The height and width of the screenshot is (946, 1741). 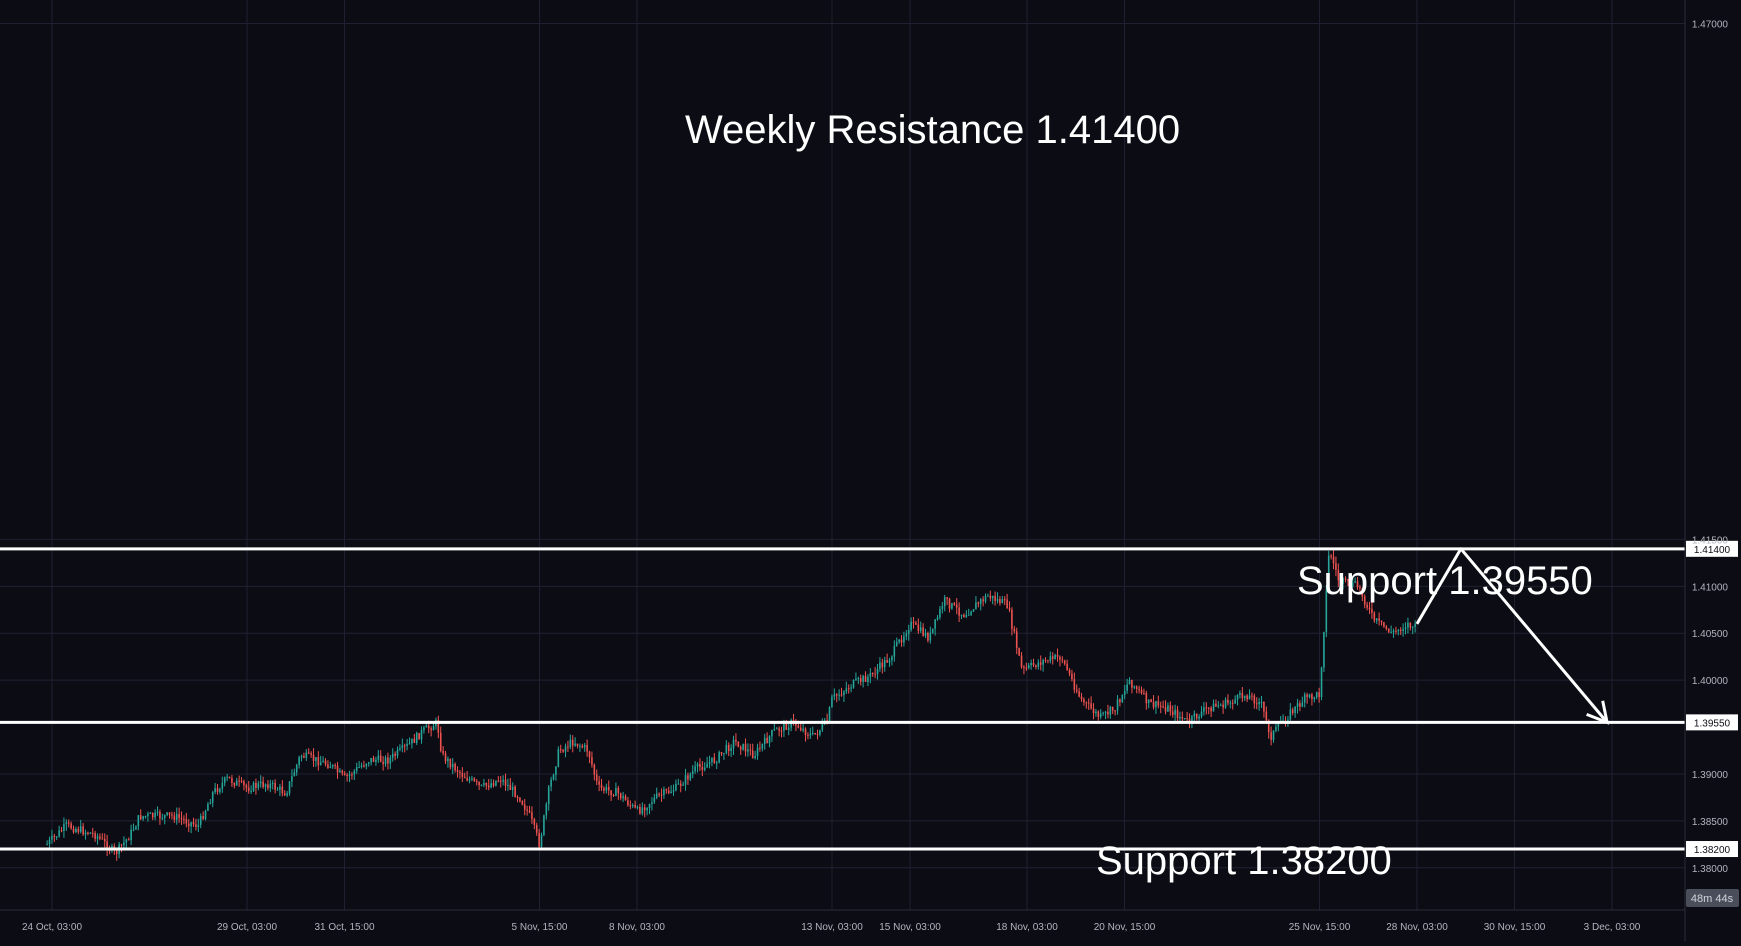 I want to click on y-tick-label: 1.47000, so click(x=1710, y=24).